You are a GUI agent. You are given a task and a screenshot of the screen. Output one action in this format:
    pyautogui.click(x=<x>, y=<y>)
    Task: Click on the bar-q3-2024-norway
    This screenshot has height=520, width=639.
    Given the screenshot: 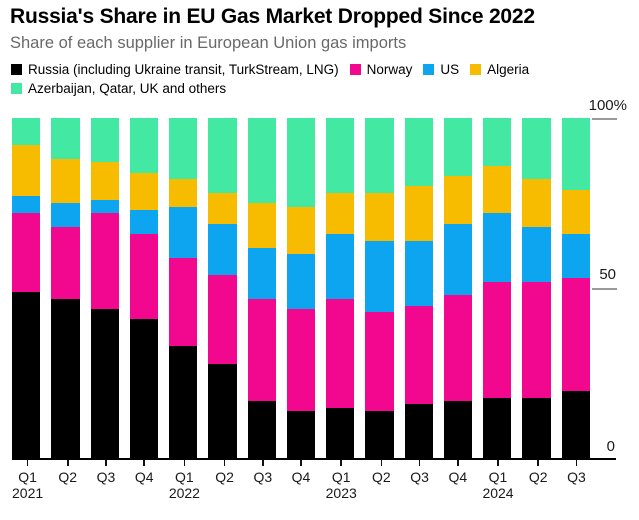 What is the action you would take?
    pyautogui.click(x=575, y=334)
    